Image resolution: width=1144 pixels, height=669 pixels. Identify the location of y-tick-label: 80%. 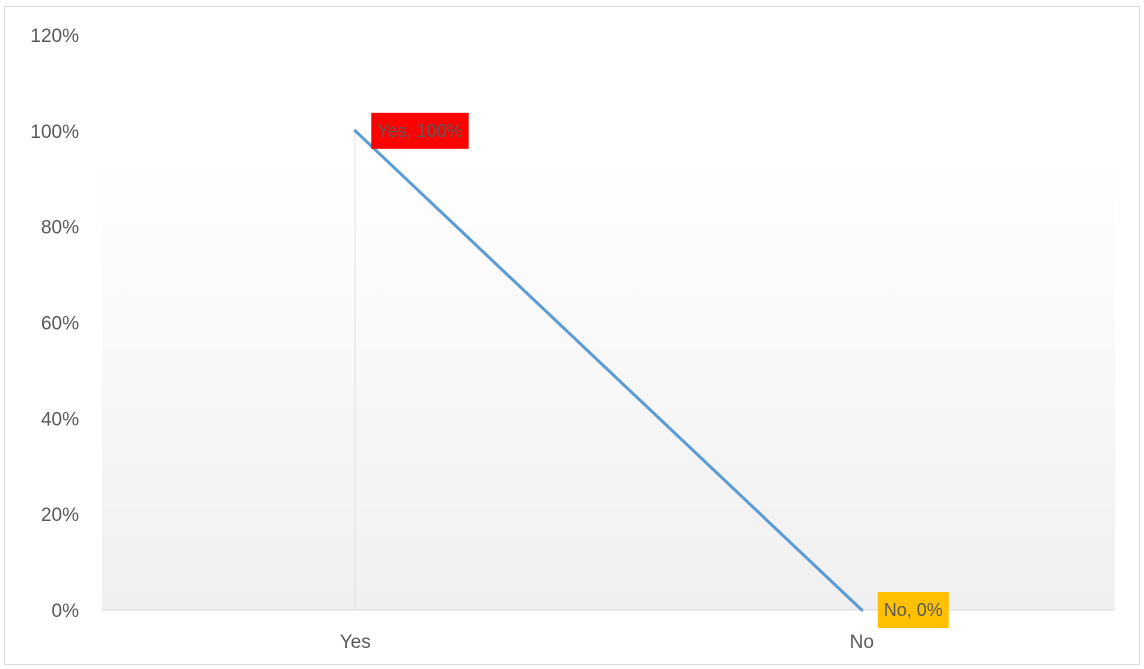
(60, 228).